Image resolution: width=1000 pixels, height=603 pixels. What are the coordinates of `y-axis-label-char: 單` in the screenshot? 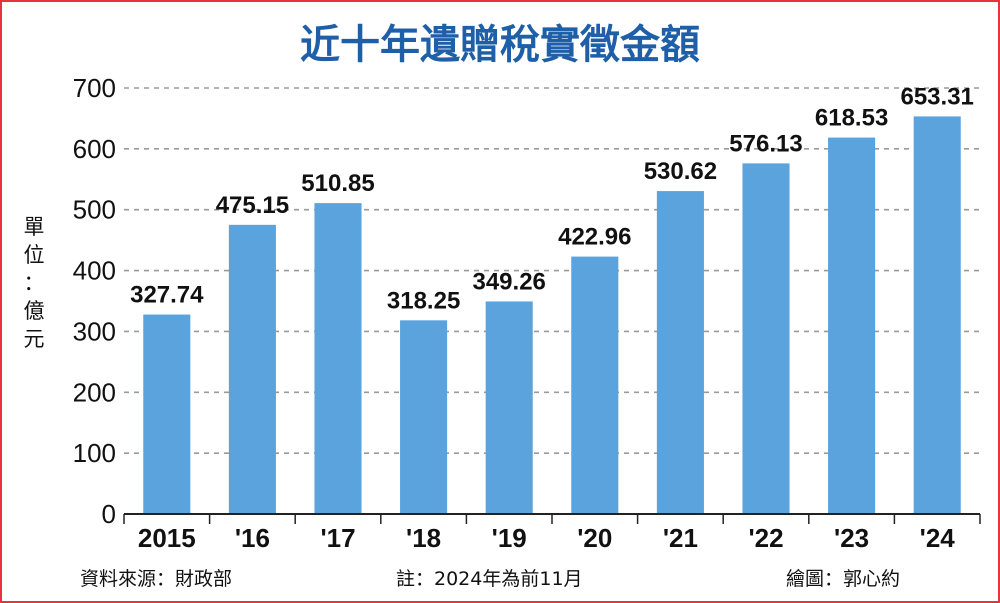 It's located at (34, 227).